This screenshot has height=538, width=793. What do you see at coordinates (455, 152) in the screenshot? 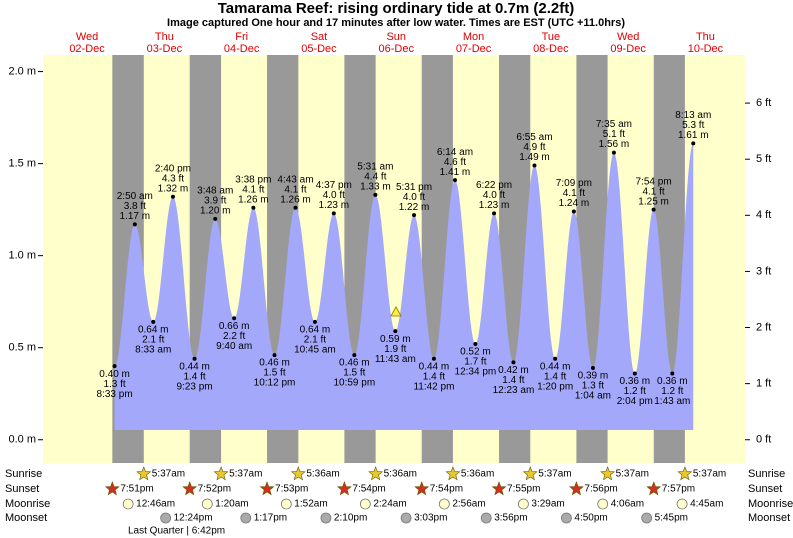
I see `tide-time: 6:14 am` at bounding box center [455, 152].